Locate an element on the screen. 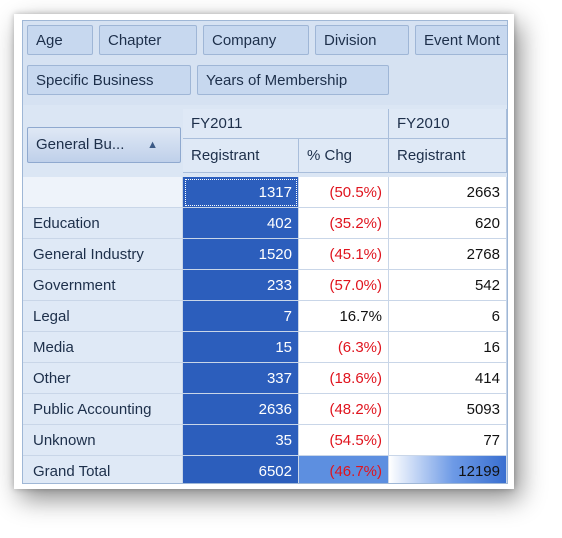 The height and width of the screenshot is (538, 562). pct-chg-cell: (50.5%) is located at coordinates (344, 192).